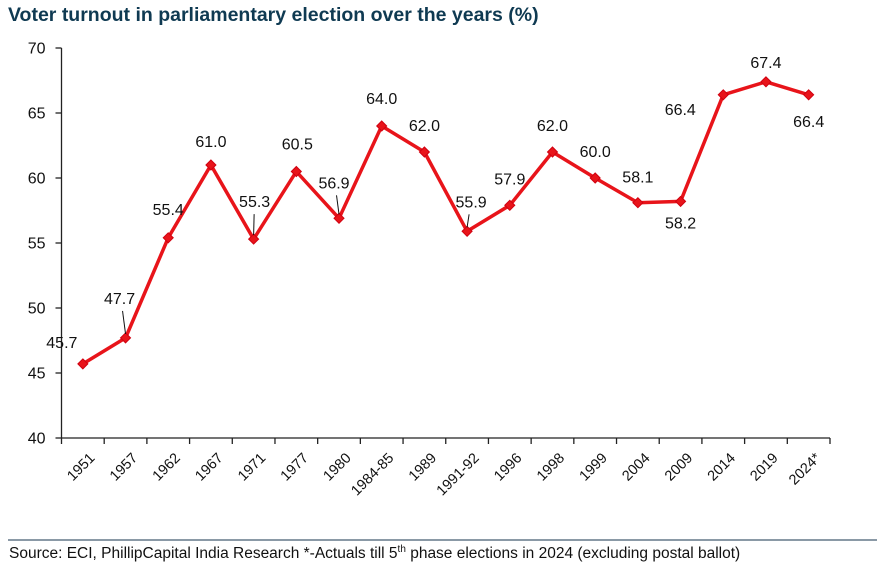 The image size is (877, 573). Describe the element at coordinates (81, 467) in the screenshot. I see `x-tick-label: 1951` at that location.